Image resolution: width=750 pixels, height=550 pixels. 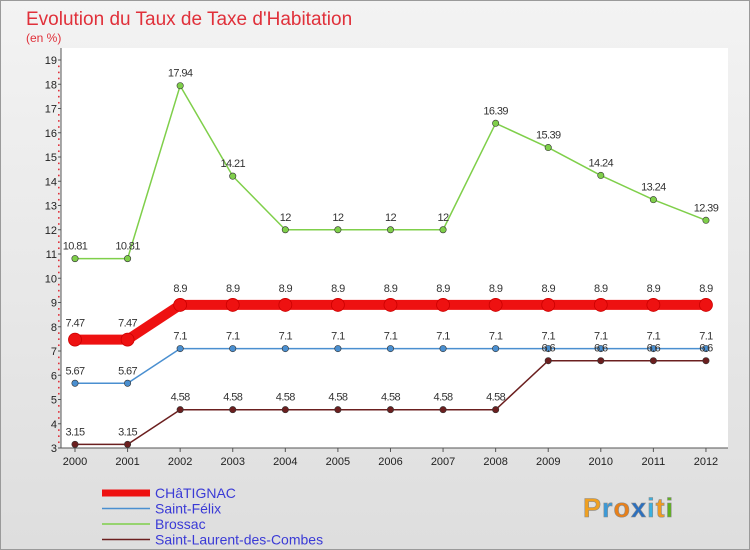 What do you see at coordinates (338, 462) in the screenshot?
I see `x-tick-label: 2005` at bounding box center [338, 462].